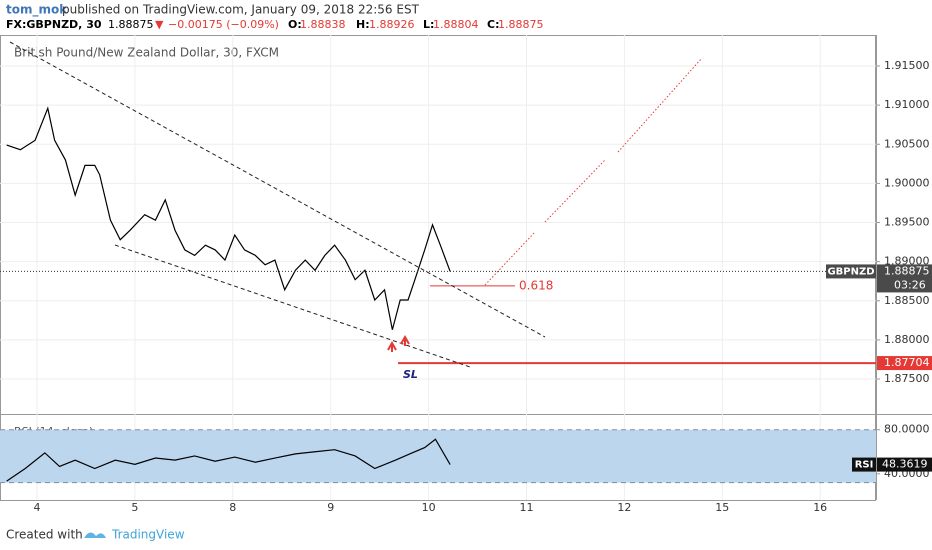 The height and width of the screenshot is (550, 932). I want to click on signal-arrows, so click(398, 343).